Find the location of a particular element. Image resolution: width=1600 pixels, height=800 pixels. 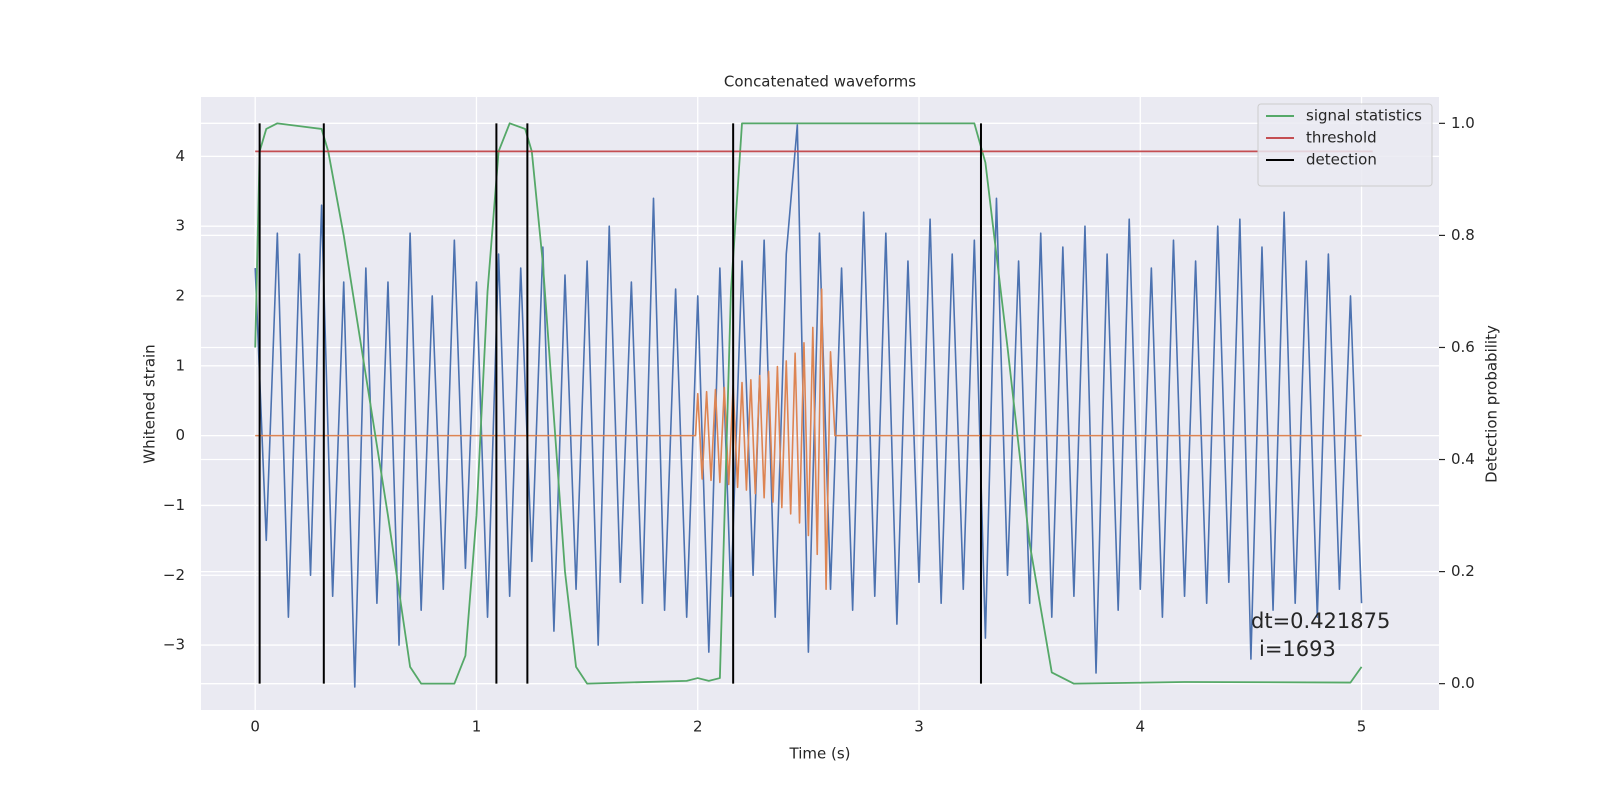

x-tick-label: 0 is located at coordinates (255, 727).